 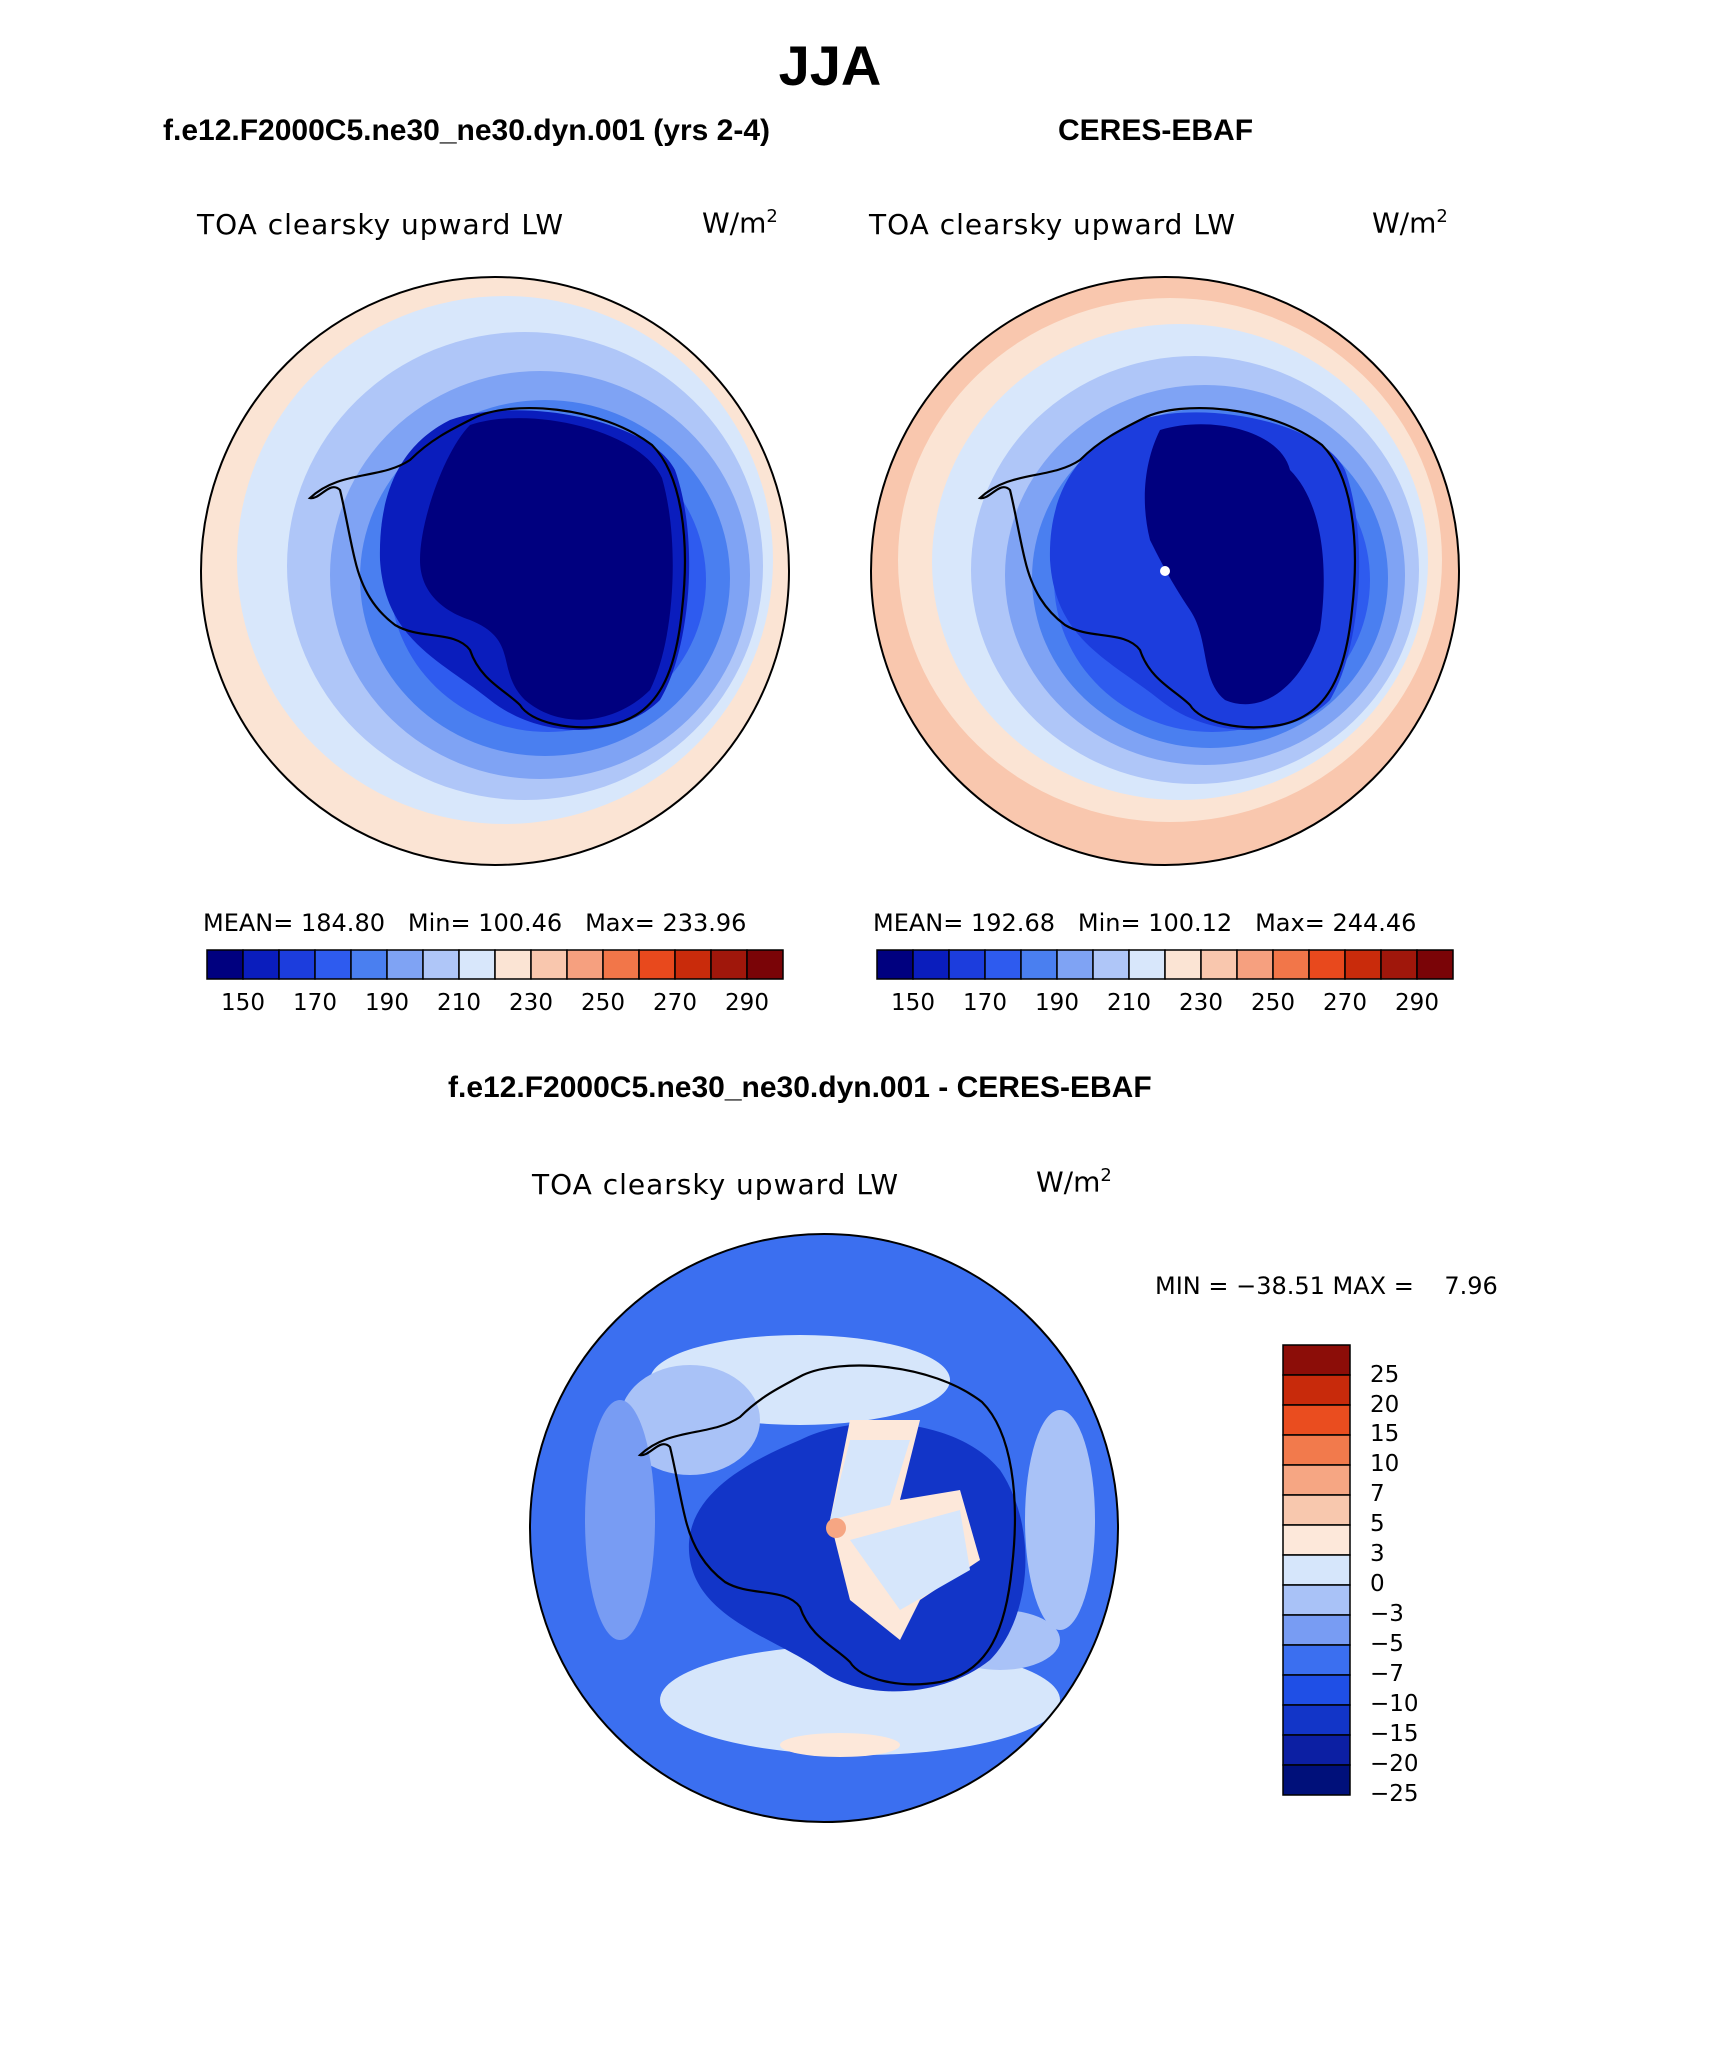 What do you see at coordinates (1410, 223) in the screenshot?
I see `panel-2-unit: W/m2` at bounding box center [1410, 223].